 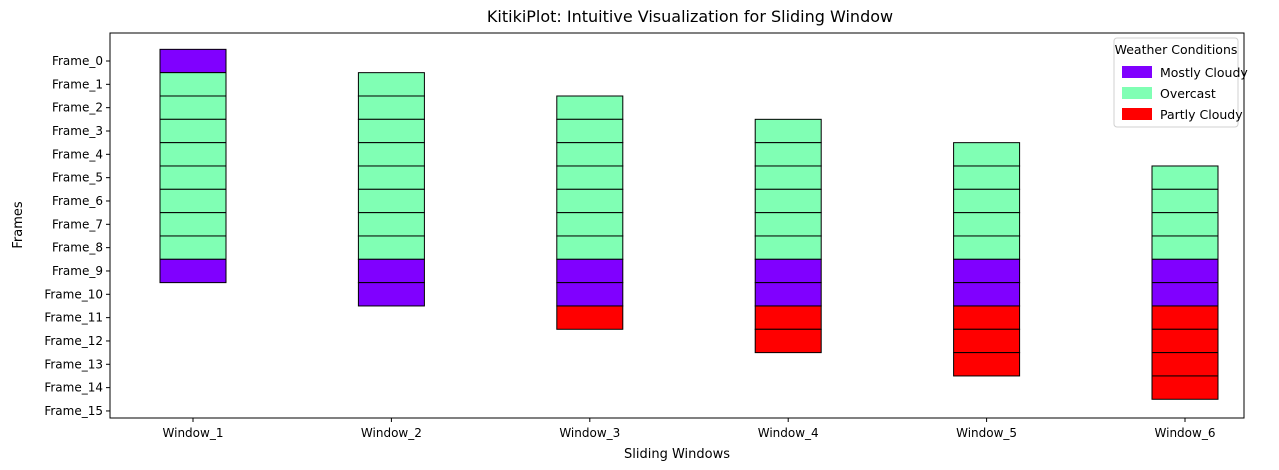 What do you see at coordinates (77, 154) in the screenshot?
I see `y-tick-label: Frame_4` at bounding box center [77, 154].